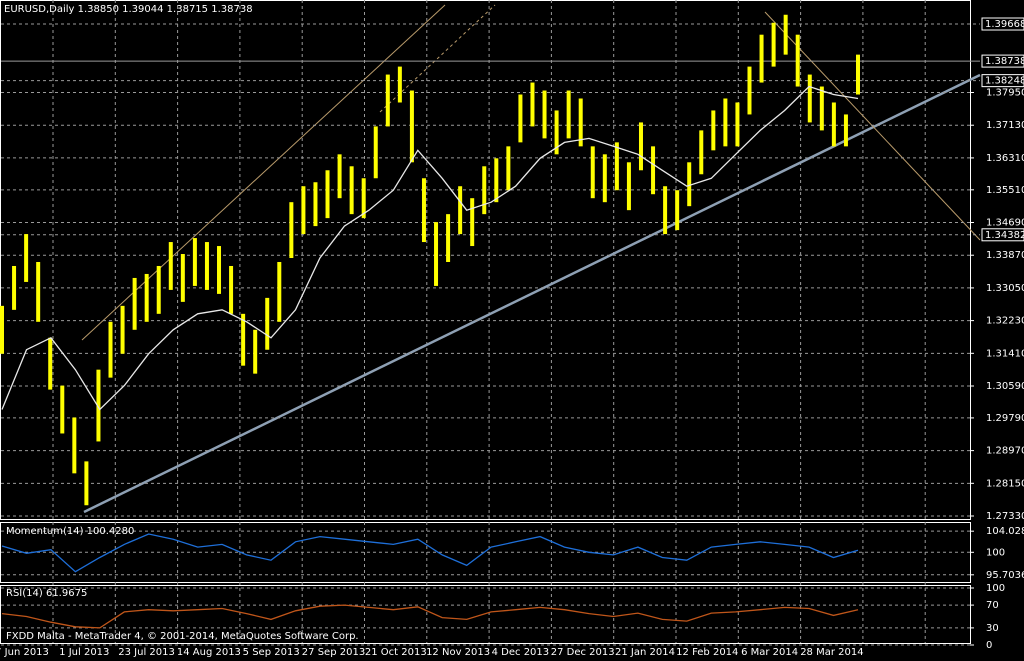 The image size is (1024, 661). Describe the element at coordinates (1005, 483) in the screenshot. I see `y-tick-label: 1.28150` at that location.